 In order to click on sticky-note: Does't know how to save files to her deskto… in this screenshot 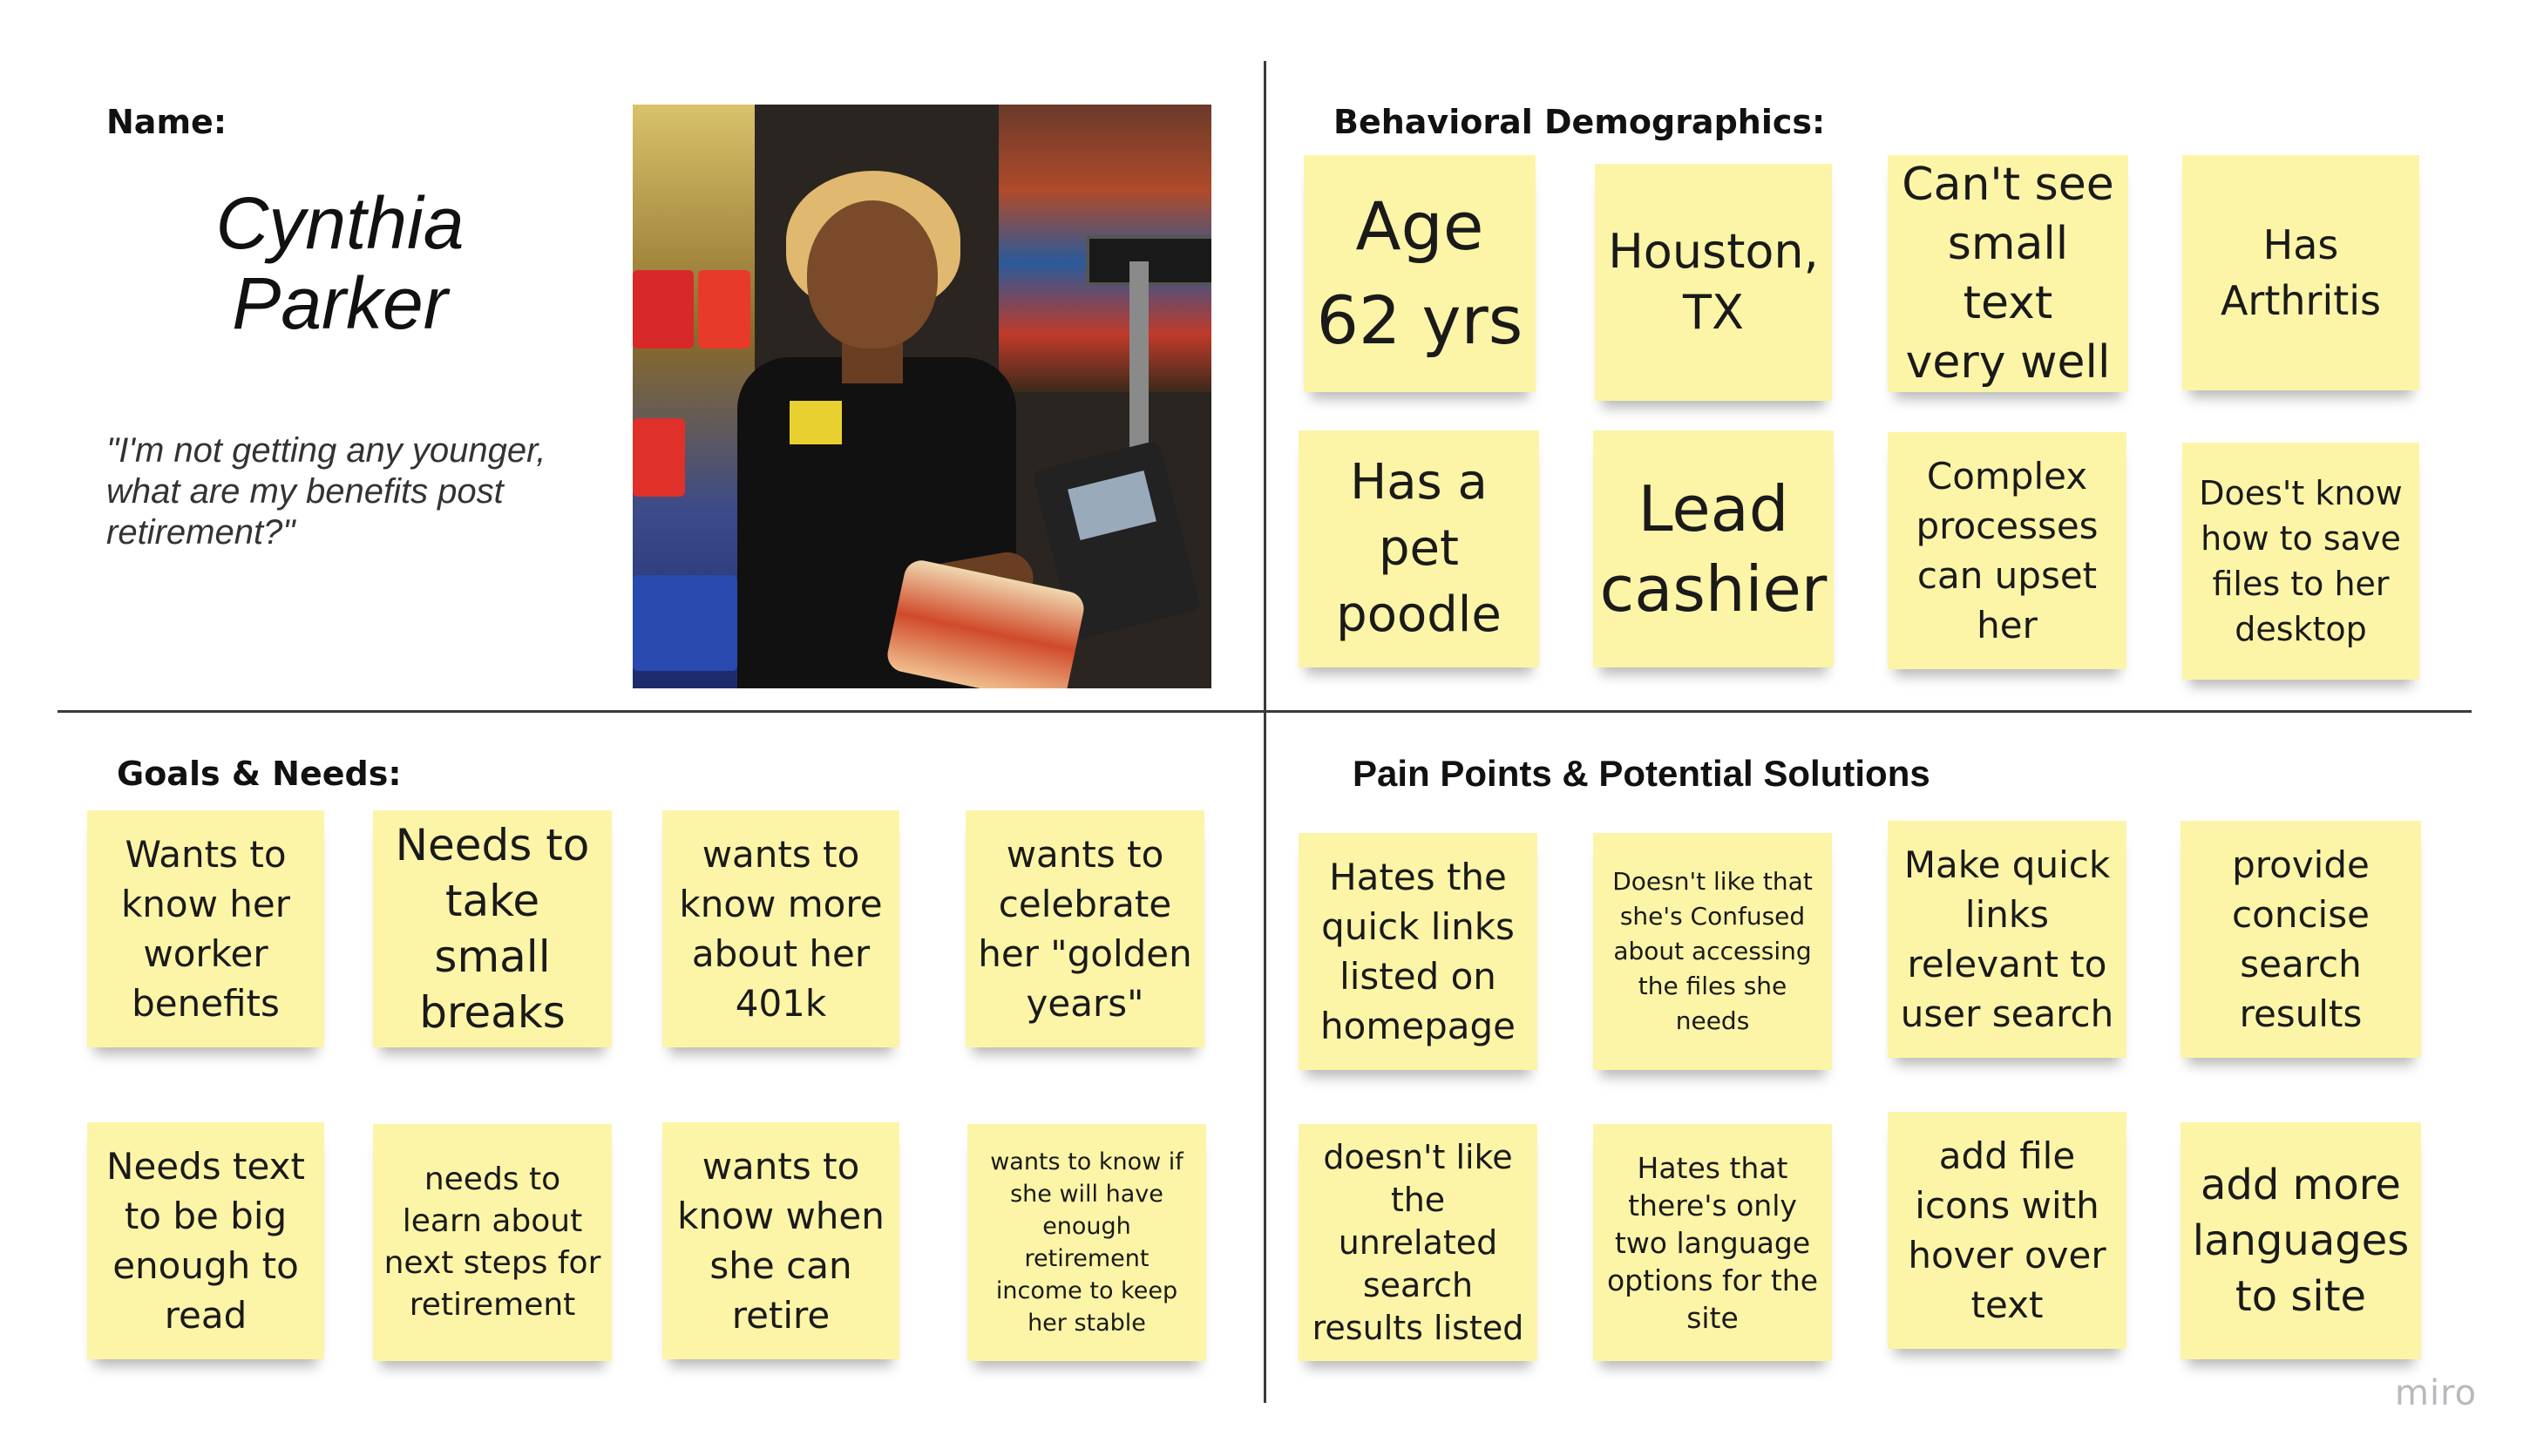, I will do `click(2300, 561)`.